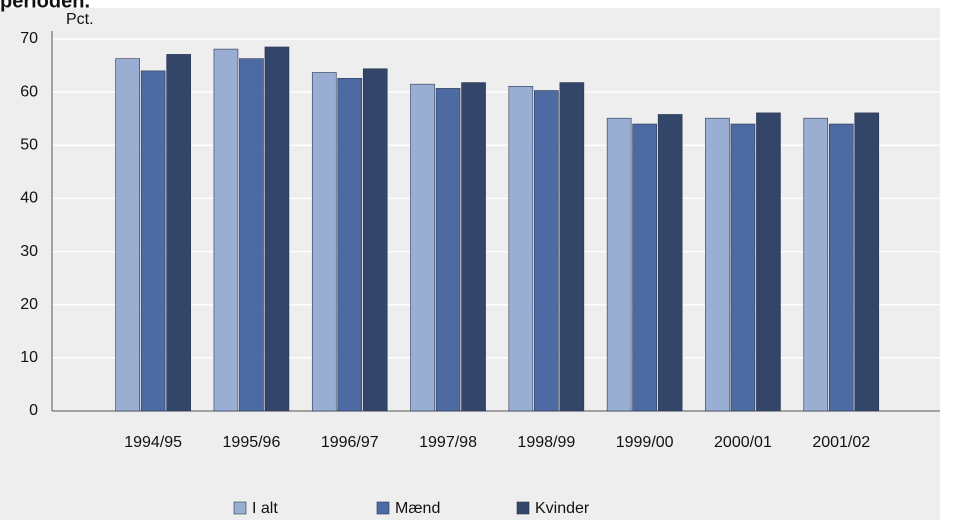  Describe the element at coordinates (80, 19) in the screenshot. I see `y-axis-label: Pct.` at that location.